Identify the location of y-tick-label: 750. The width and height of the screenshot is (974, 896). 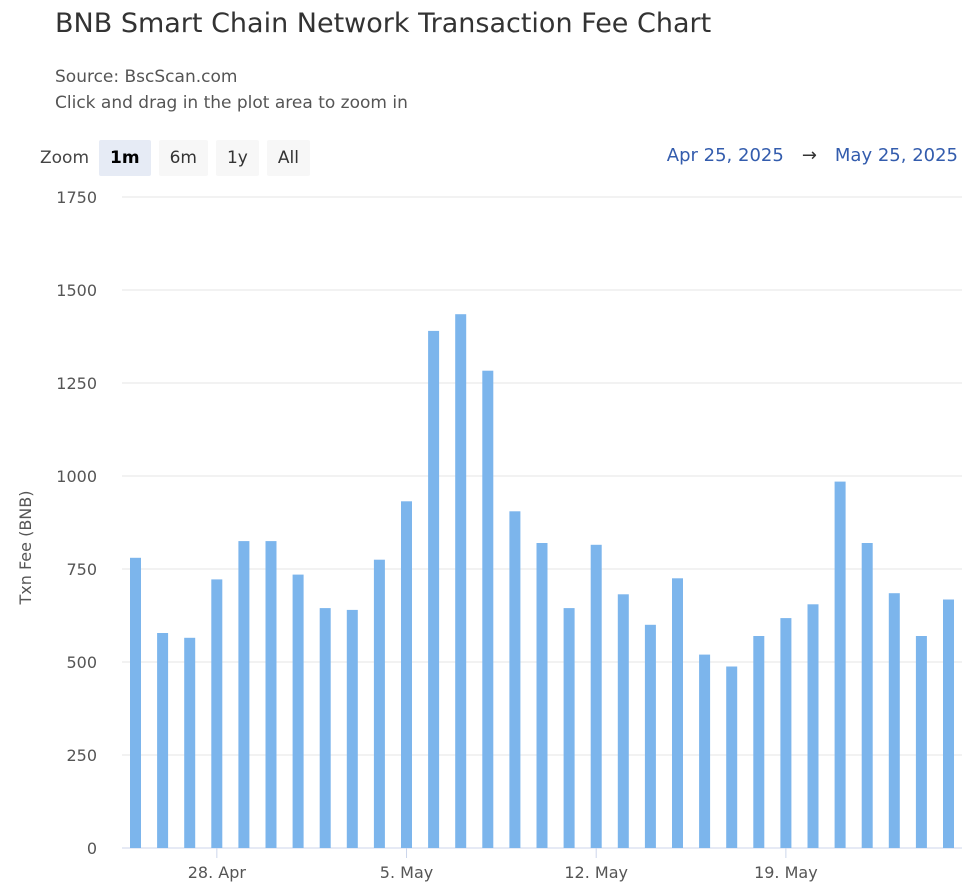
(81, 569).